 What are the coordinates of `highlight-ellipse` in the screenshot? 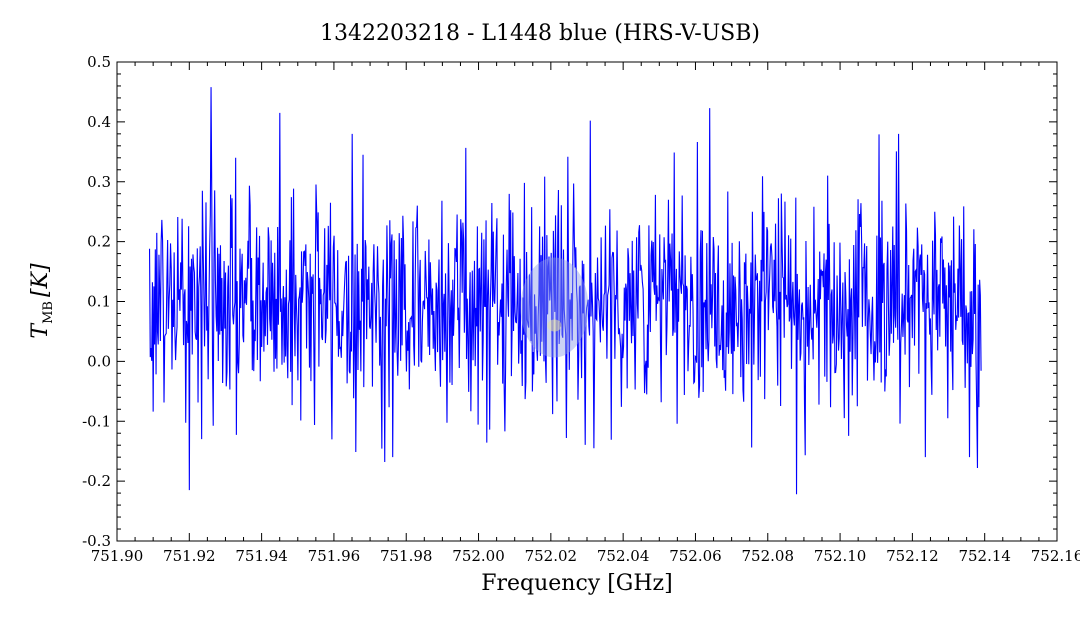 It's located at (554, 307).